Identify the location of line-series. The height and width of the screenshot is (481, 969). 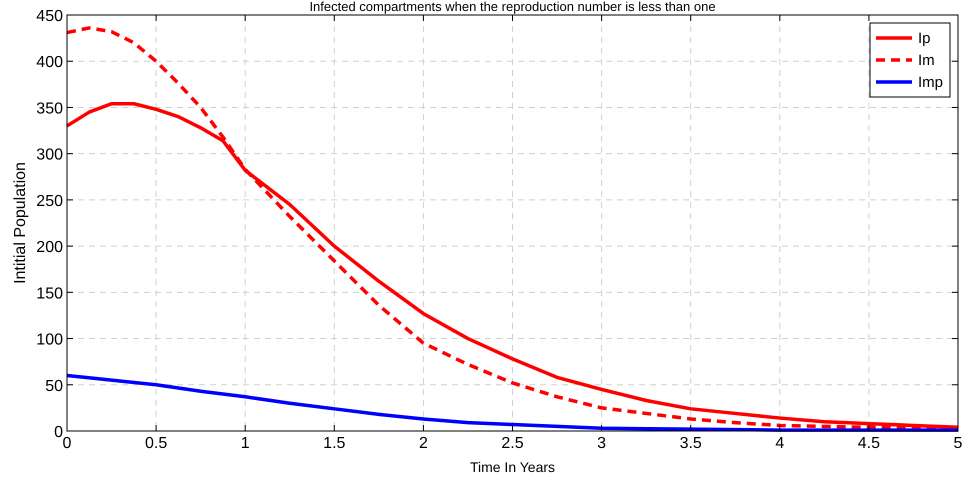
(512, 403).